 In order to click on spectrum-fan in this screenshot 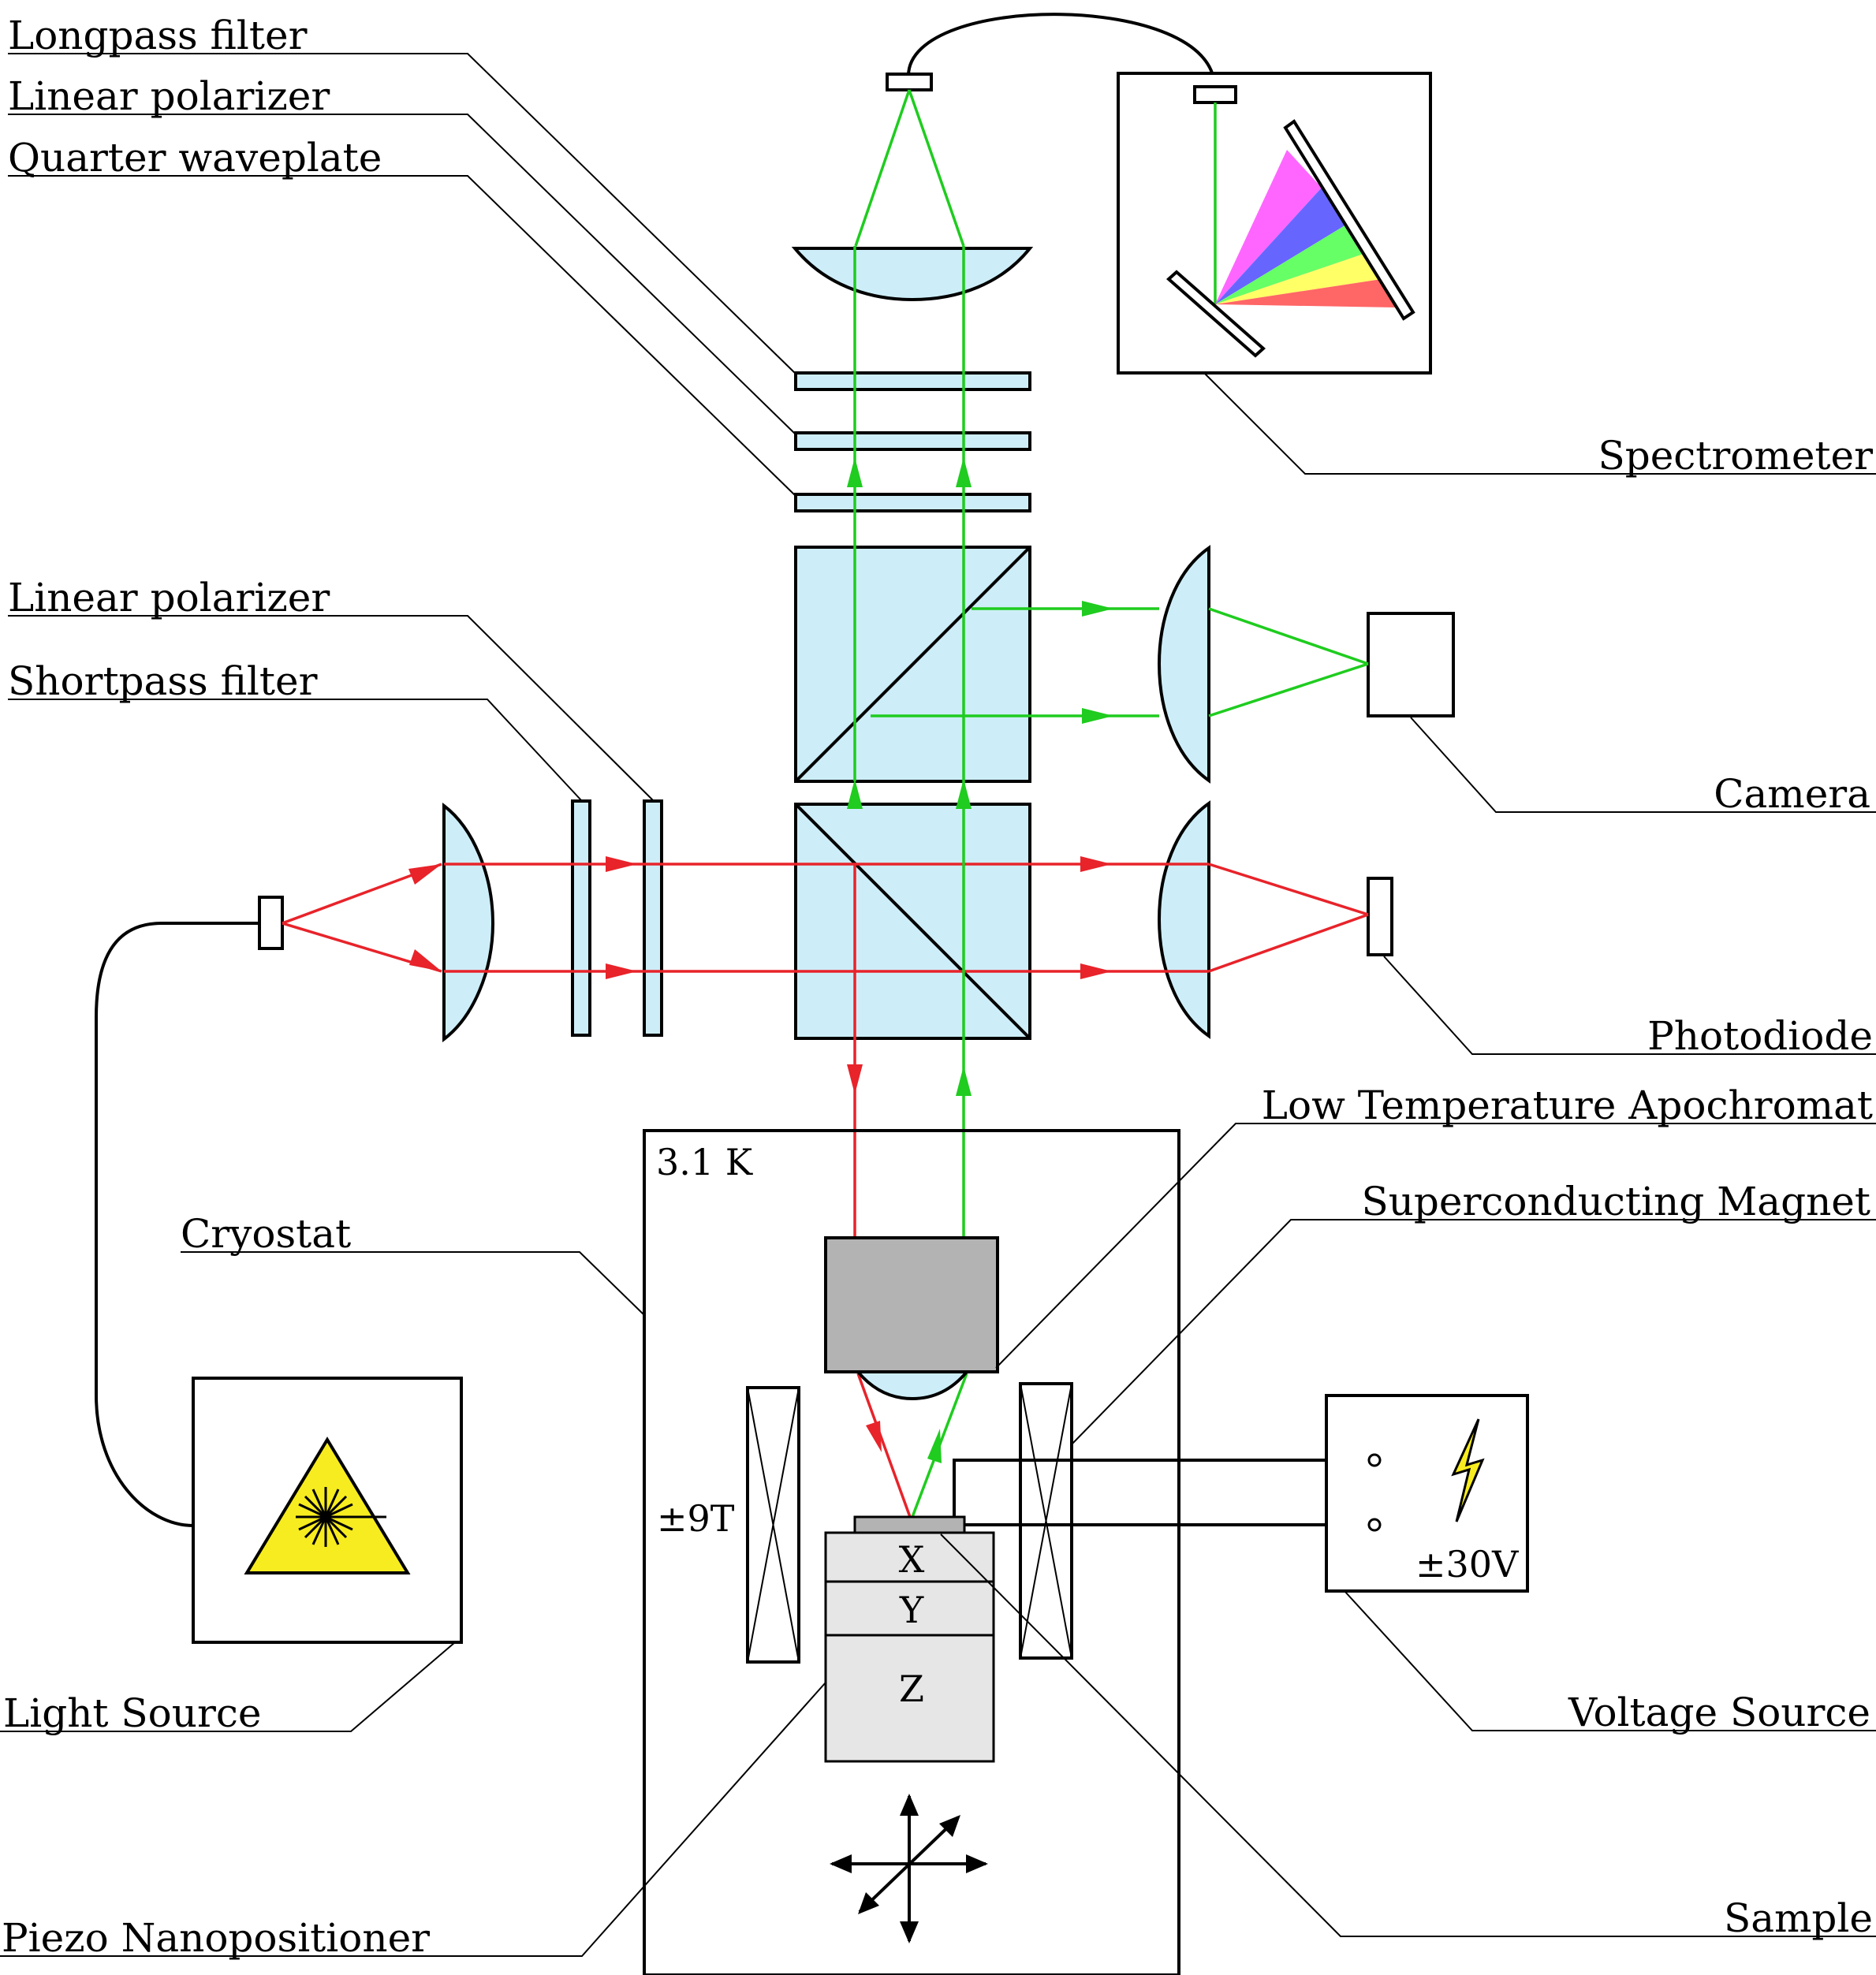, I will do `click(1305, 229)`.